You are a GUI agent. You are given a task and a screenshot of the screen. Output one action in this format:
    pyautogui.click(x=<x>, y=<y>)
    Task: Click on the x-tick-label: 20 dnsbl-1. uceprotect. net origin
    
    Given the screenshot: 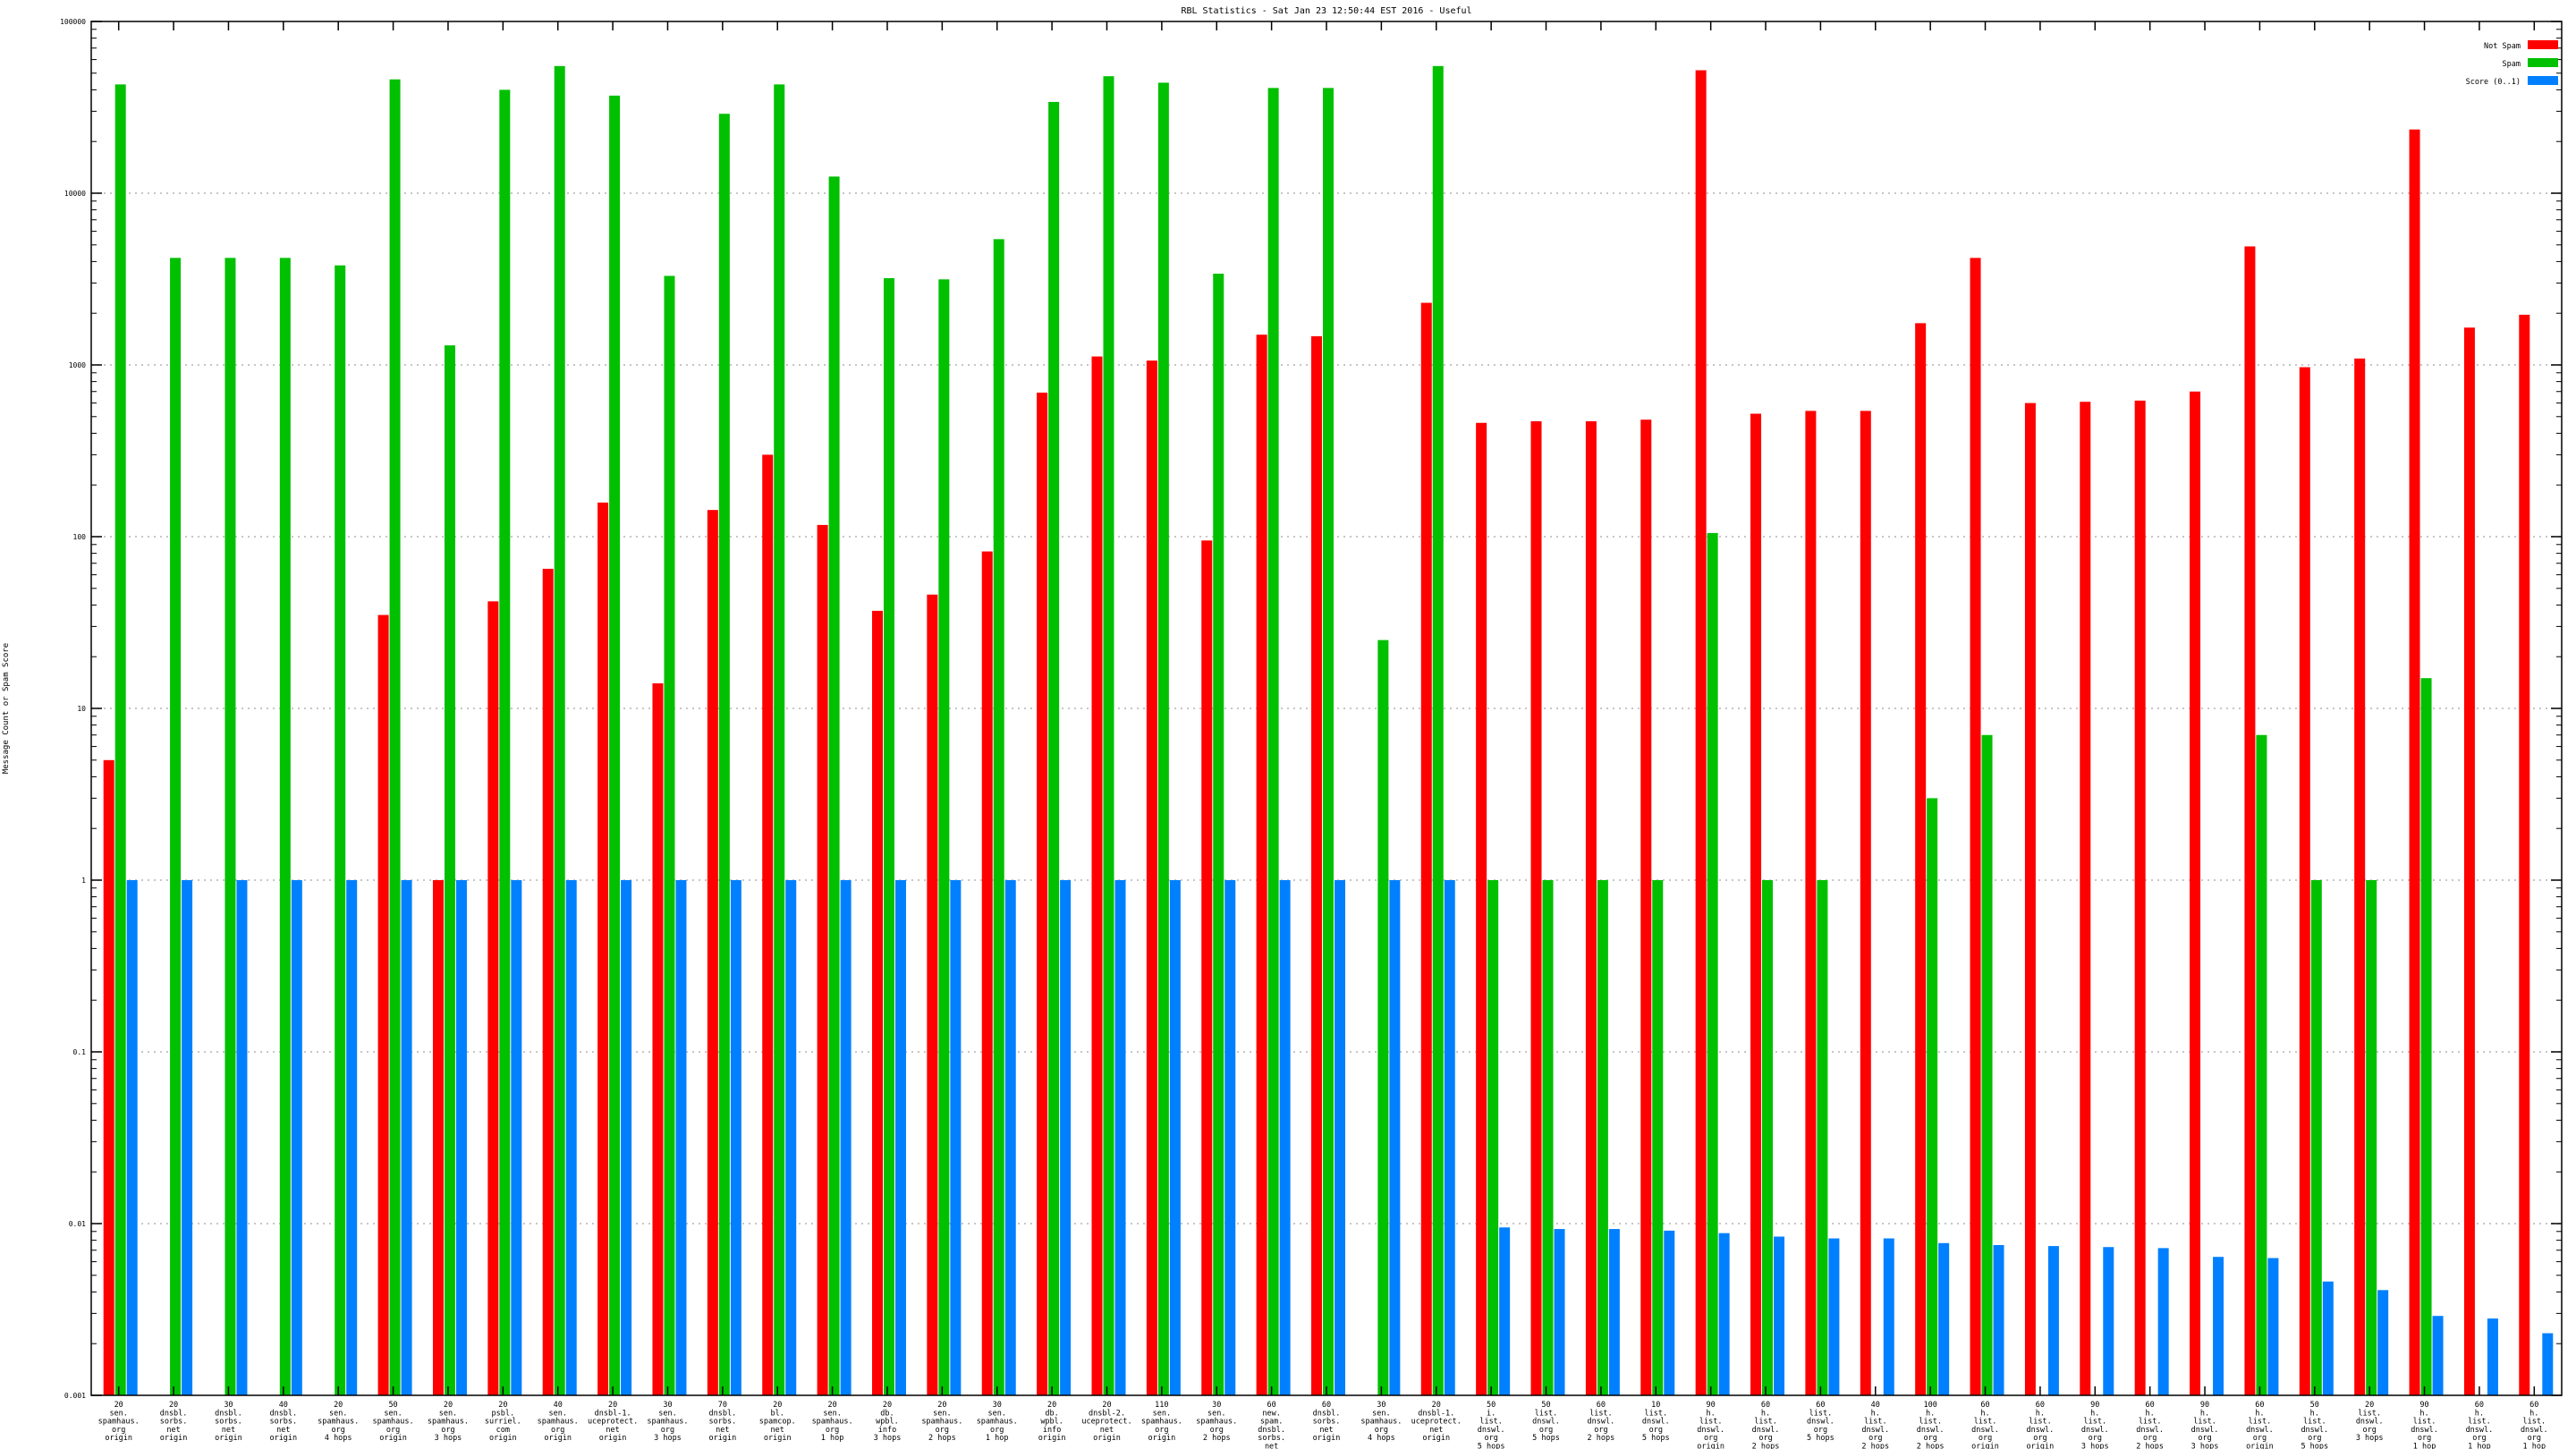 What is the action you would take?
    pyautogui.click(x=613, y=1422)
    